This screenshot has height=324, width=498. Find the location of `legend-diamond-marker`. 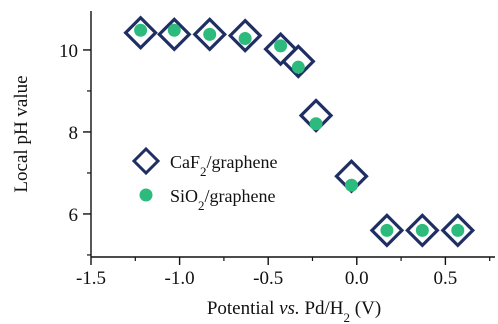

legend-diamond-marker is located at coordinates (146, 161).